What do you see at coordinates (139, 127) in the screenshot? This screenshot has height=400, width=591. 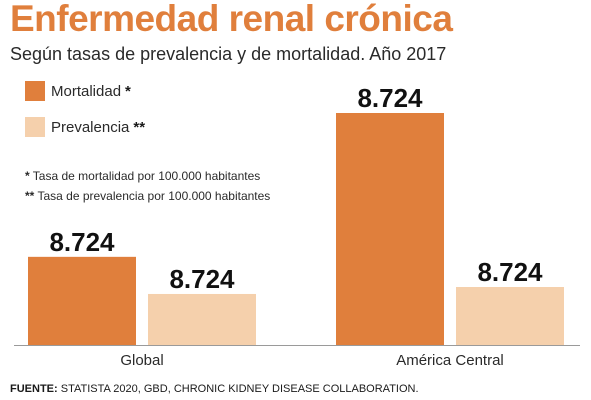 I see `legend-mark-prevalencia: **` at bounding box center [139, 127].